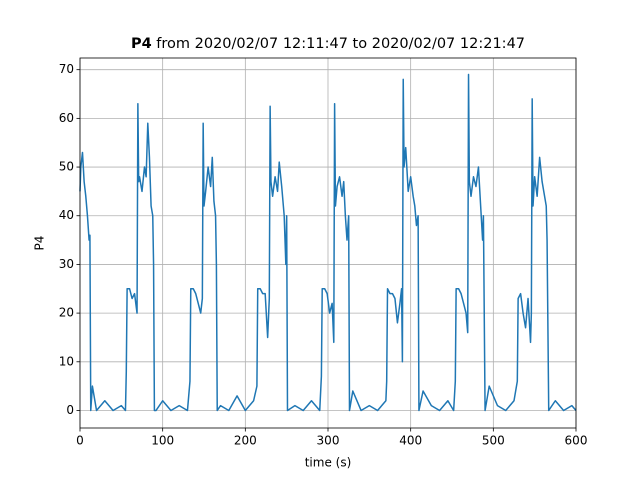 The width and height of the screenshot is (640, 480). Describe the element at coordinates (162, 441) in the screenshot. I see `x-tick-label: 100` at that location.